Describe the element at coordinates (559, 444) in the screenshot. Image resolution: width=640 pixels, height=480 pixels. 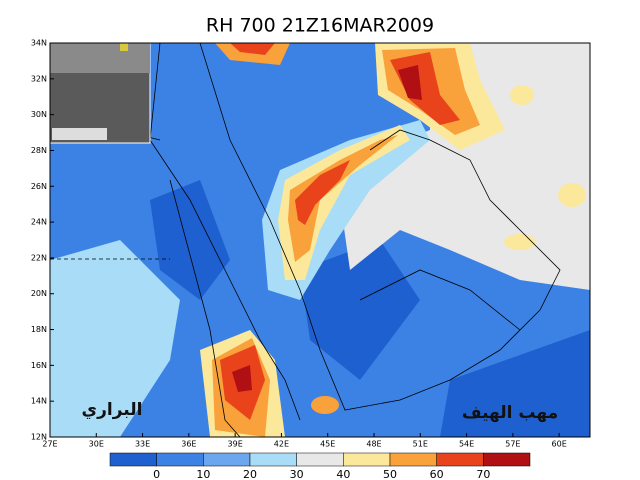
I see `x-tick-label: 60E` at that location.